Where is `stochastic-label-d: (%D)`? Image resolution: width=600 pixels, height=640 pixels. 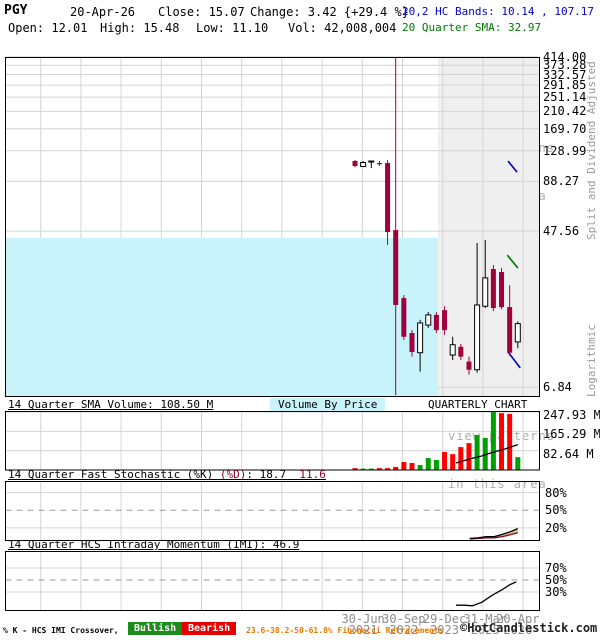
stochastic-label-d: (%D) is located at coordinates (233, 474).